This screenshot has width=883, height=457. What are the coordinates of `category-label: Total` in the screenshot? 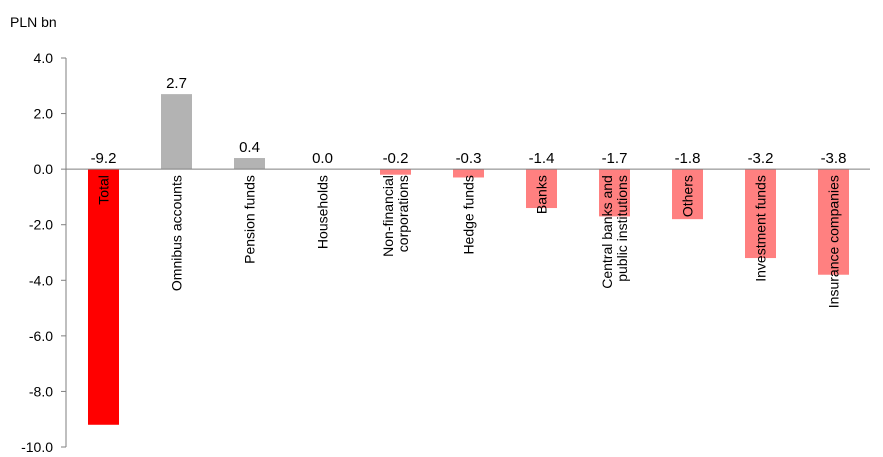 It's located at (104, 190).